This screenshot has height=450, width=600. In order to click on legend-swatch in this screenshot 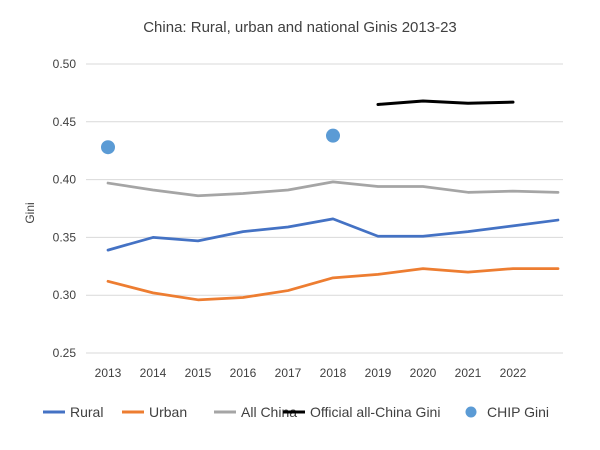, I will do `click(471, 412)`.